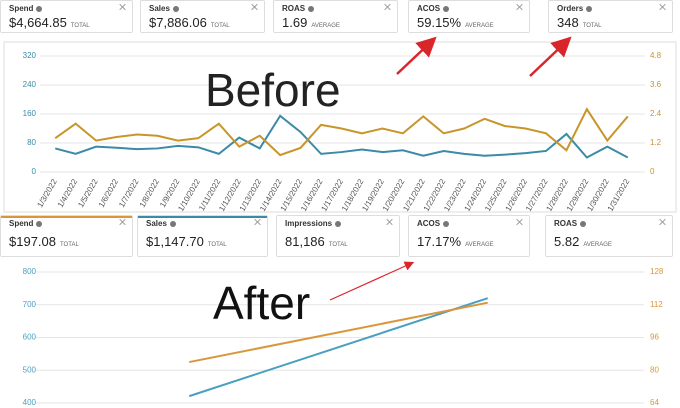 This screenshot has width=680, height=408. I want to click on value-text: $7,886.06, so click(178, 22).